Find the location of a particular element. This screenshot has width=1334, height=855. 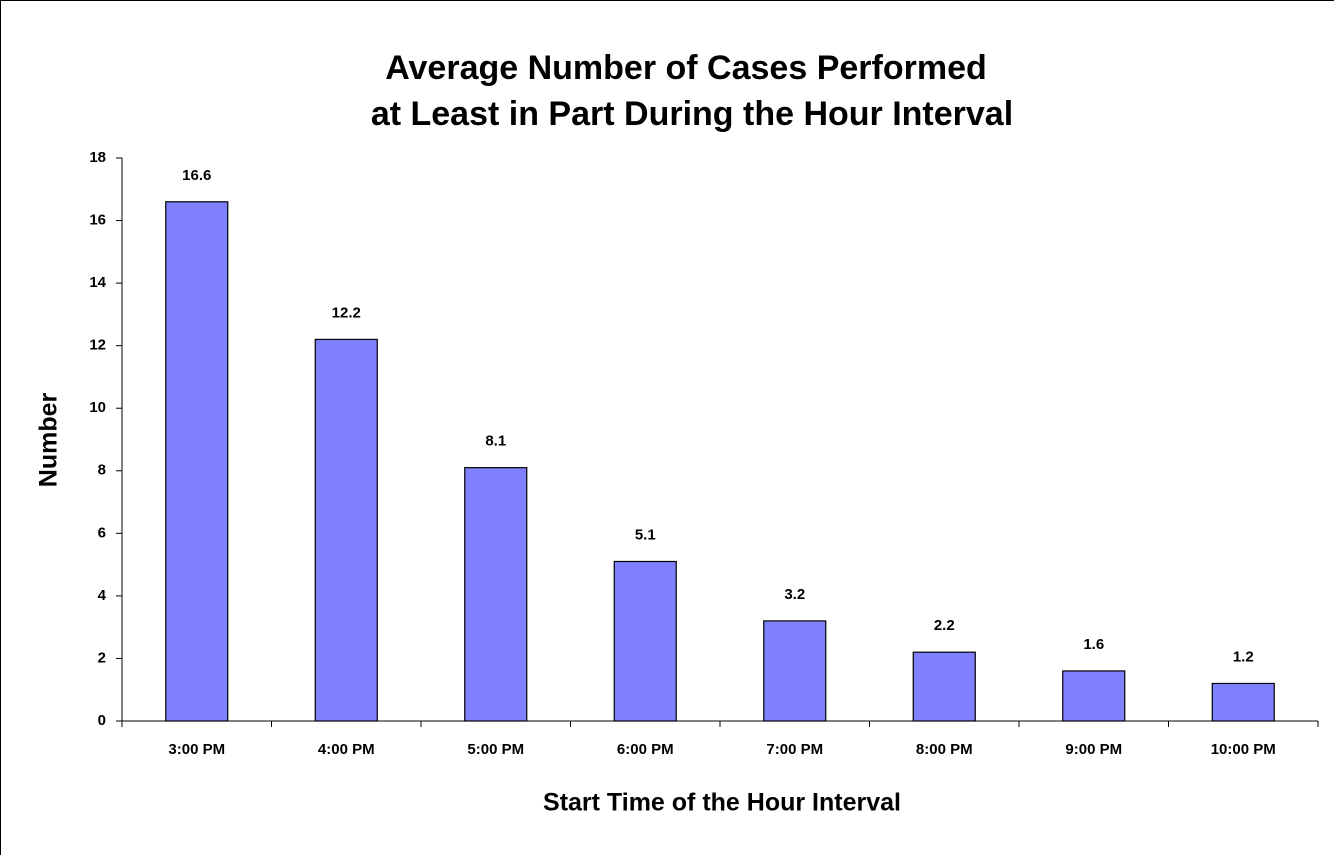

y-tick-label: 10 is located at coordinates (97, 407).